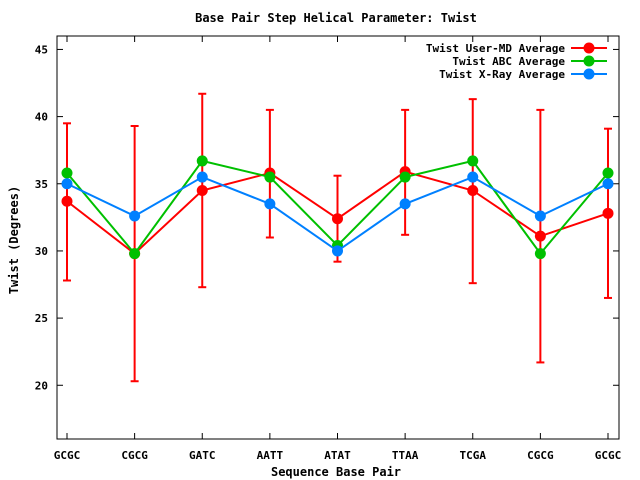 The height and width of the screenshot is (480, 640). Describe the element at coordinates (41, 251) in the screenshot. I see `y-tick-label: 30` at that location.